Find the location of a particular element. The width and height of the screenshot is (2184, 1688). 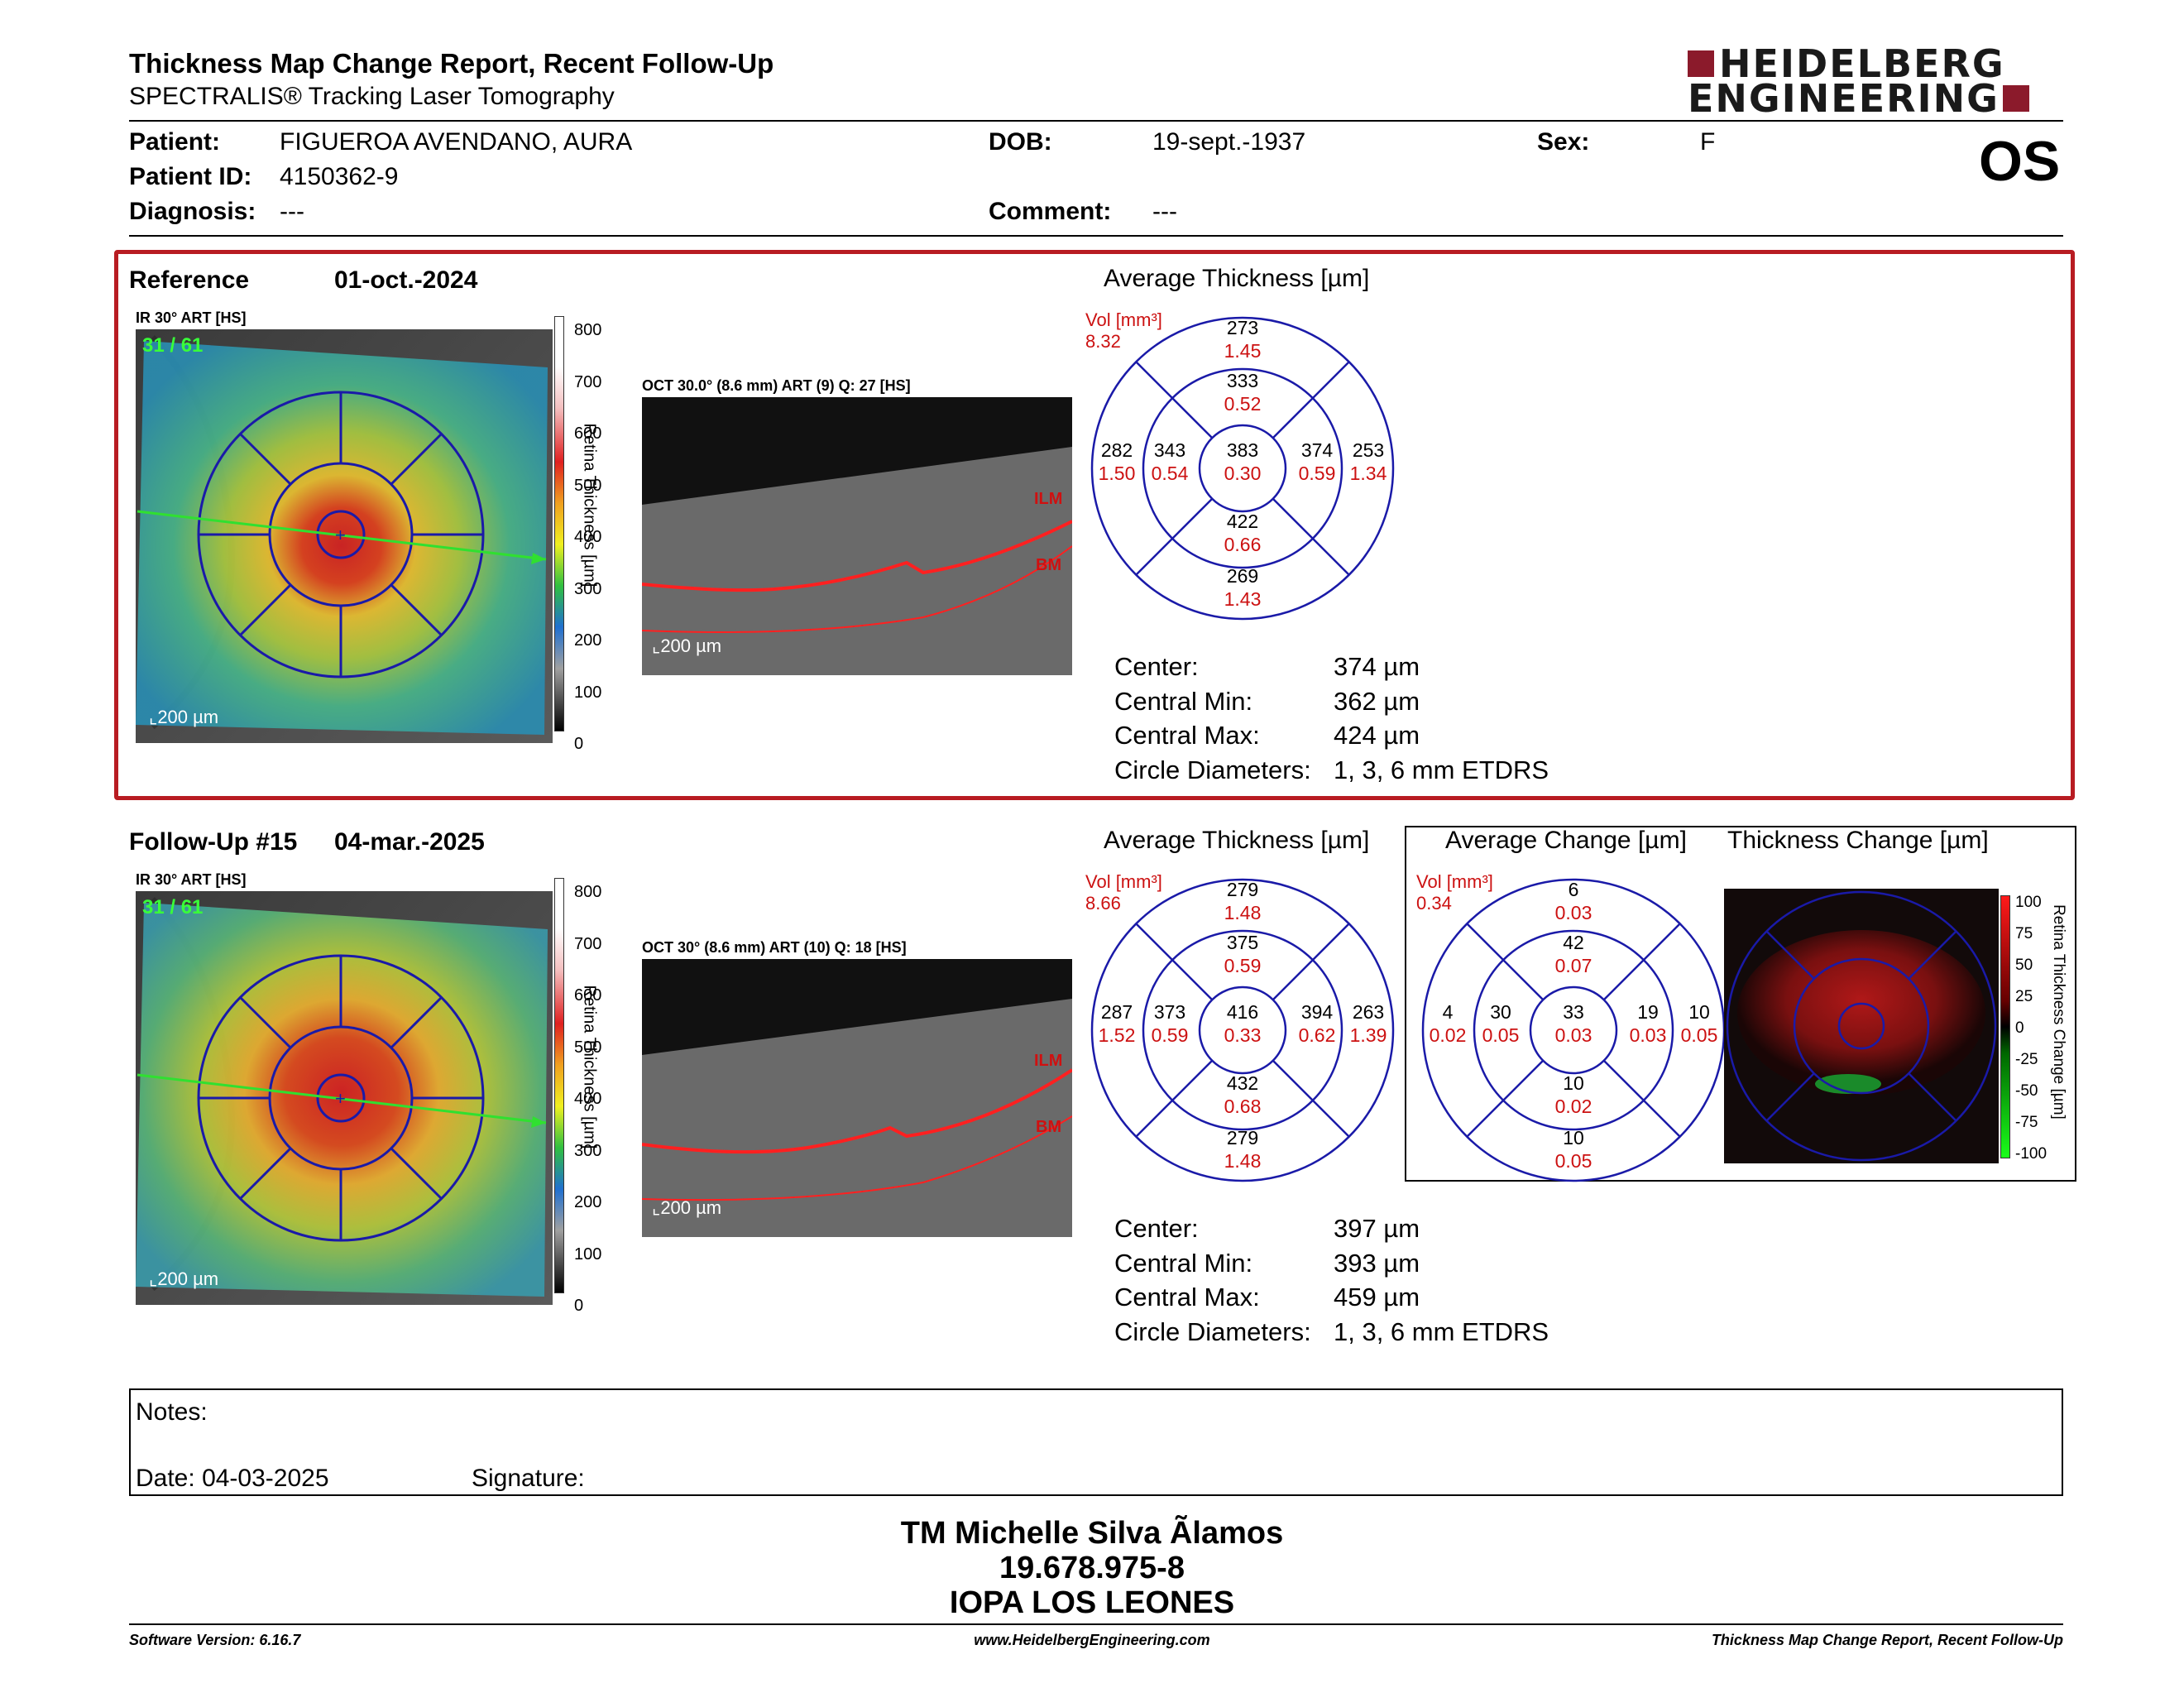

colorbar-tick: 200 is located at coordinates (588, 1202).